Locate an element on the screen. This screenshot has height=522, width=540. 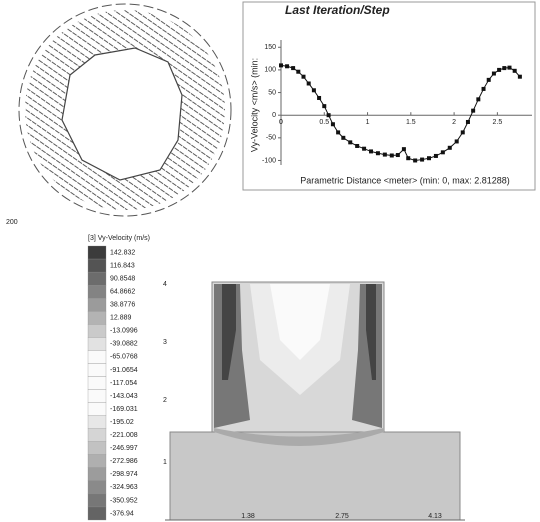
line-chart: 150 100 50 0 -50 -100 0 0.5 1 1.5 2 2.5 is located at coordinates (397, 102).